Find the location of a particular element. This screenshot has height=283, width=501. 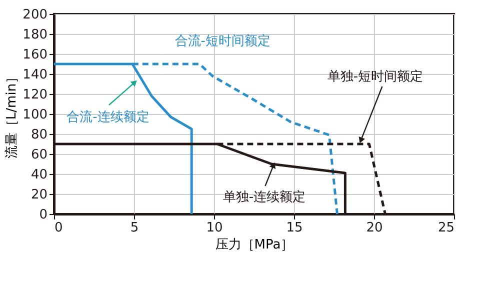

annotation: 单独-连续额定 is located at coordinates (264, 197).